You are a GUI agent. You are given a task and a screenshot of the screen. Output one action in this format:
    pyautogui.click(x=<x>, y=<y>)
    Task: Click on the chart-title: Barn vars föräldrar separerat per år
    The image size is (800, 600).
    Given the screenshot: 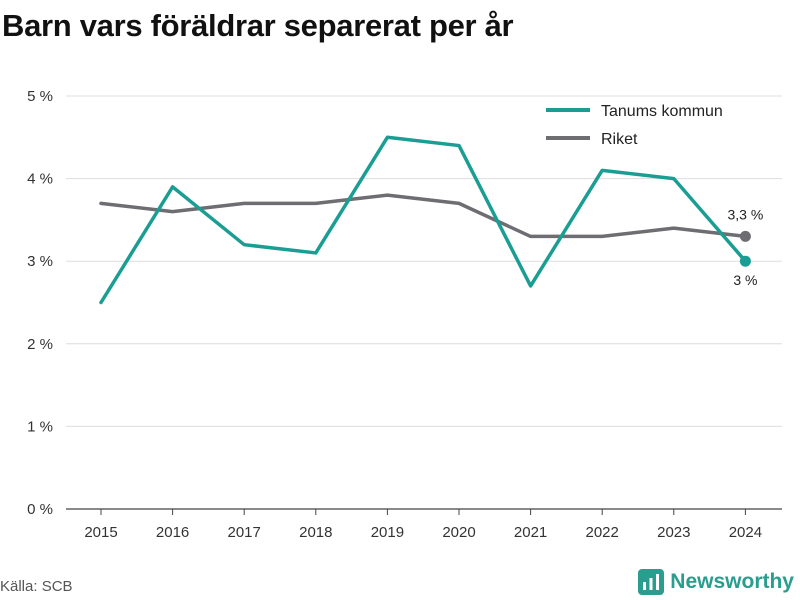 What is the action you would take?
    pyautogui.click(x=258, y=25)
    